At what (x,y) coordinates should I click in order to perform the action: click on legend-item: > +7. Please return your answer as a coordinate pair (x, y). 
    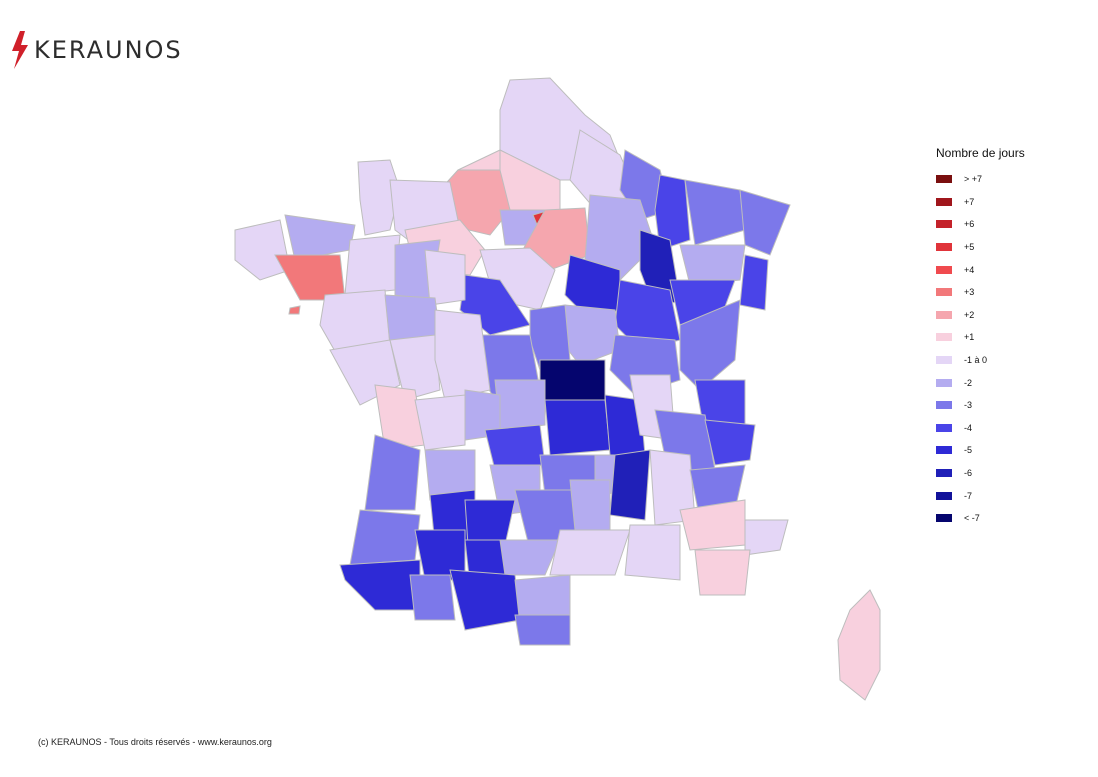
    Looking at the image, I should click on (980, 179).